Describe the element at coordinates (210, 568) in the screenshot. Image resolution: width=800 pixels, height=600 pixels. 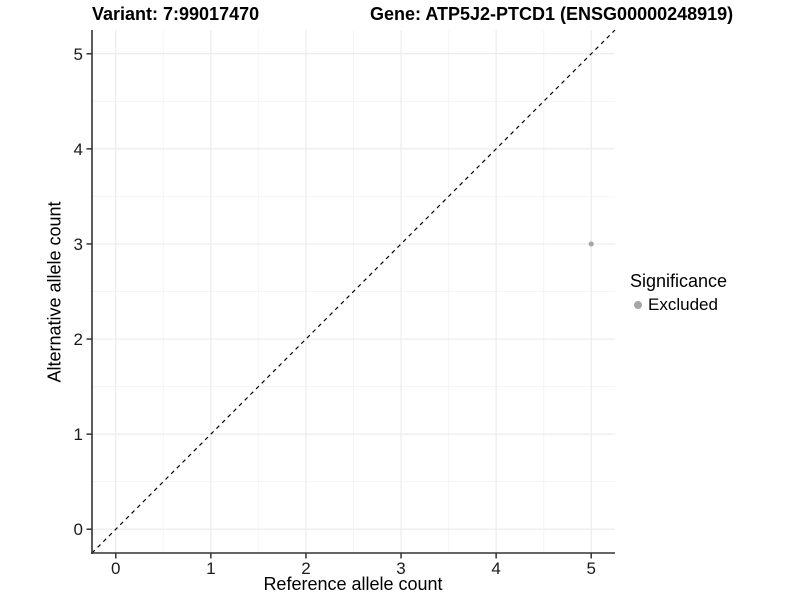
I see `x-tick-label: 1` at that location.